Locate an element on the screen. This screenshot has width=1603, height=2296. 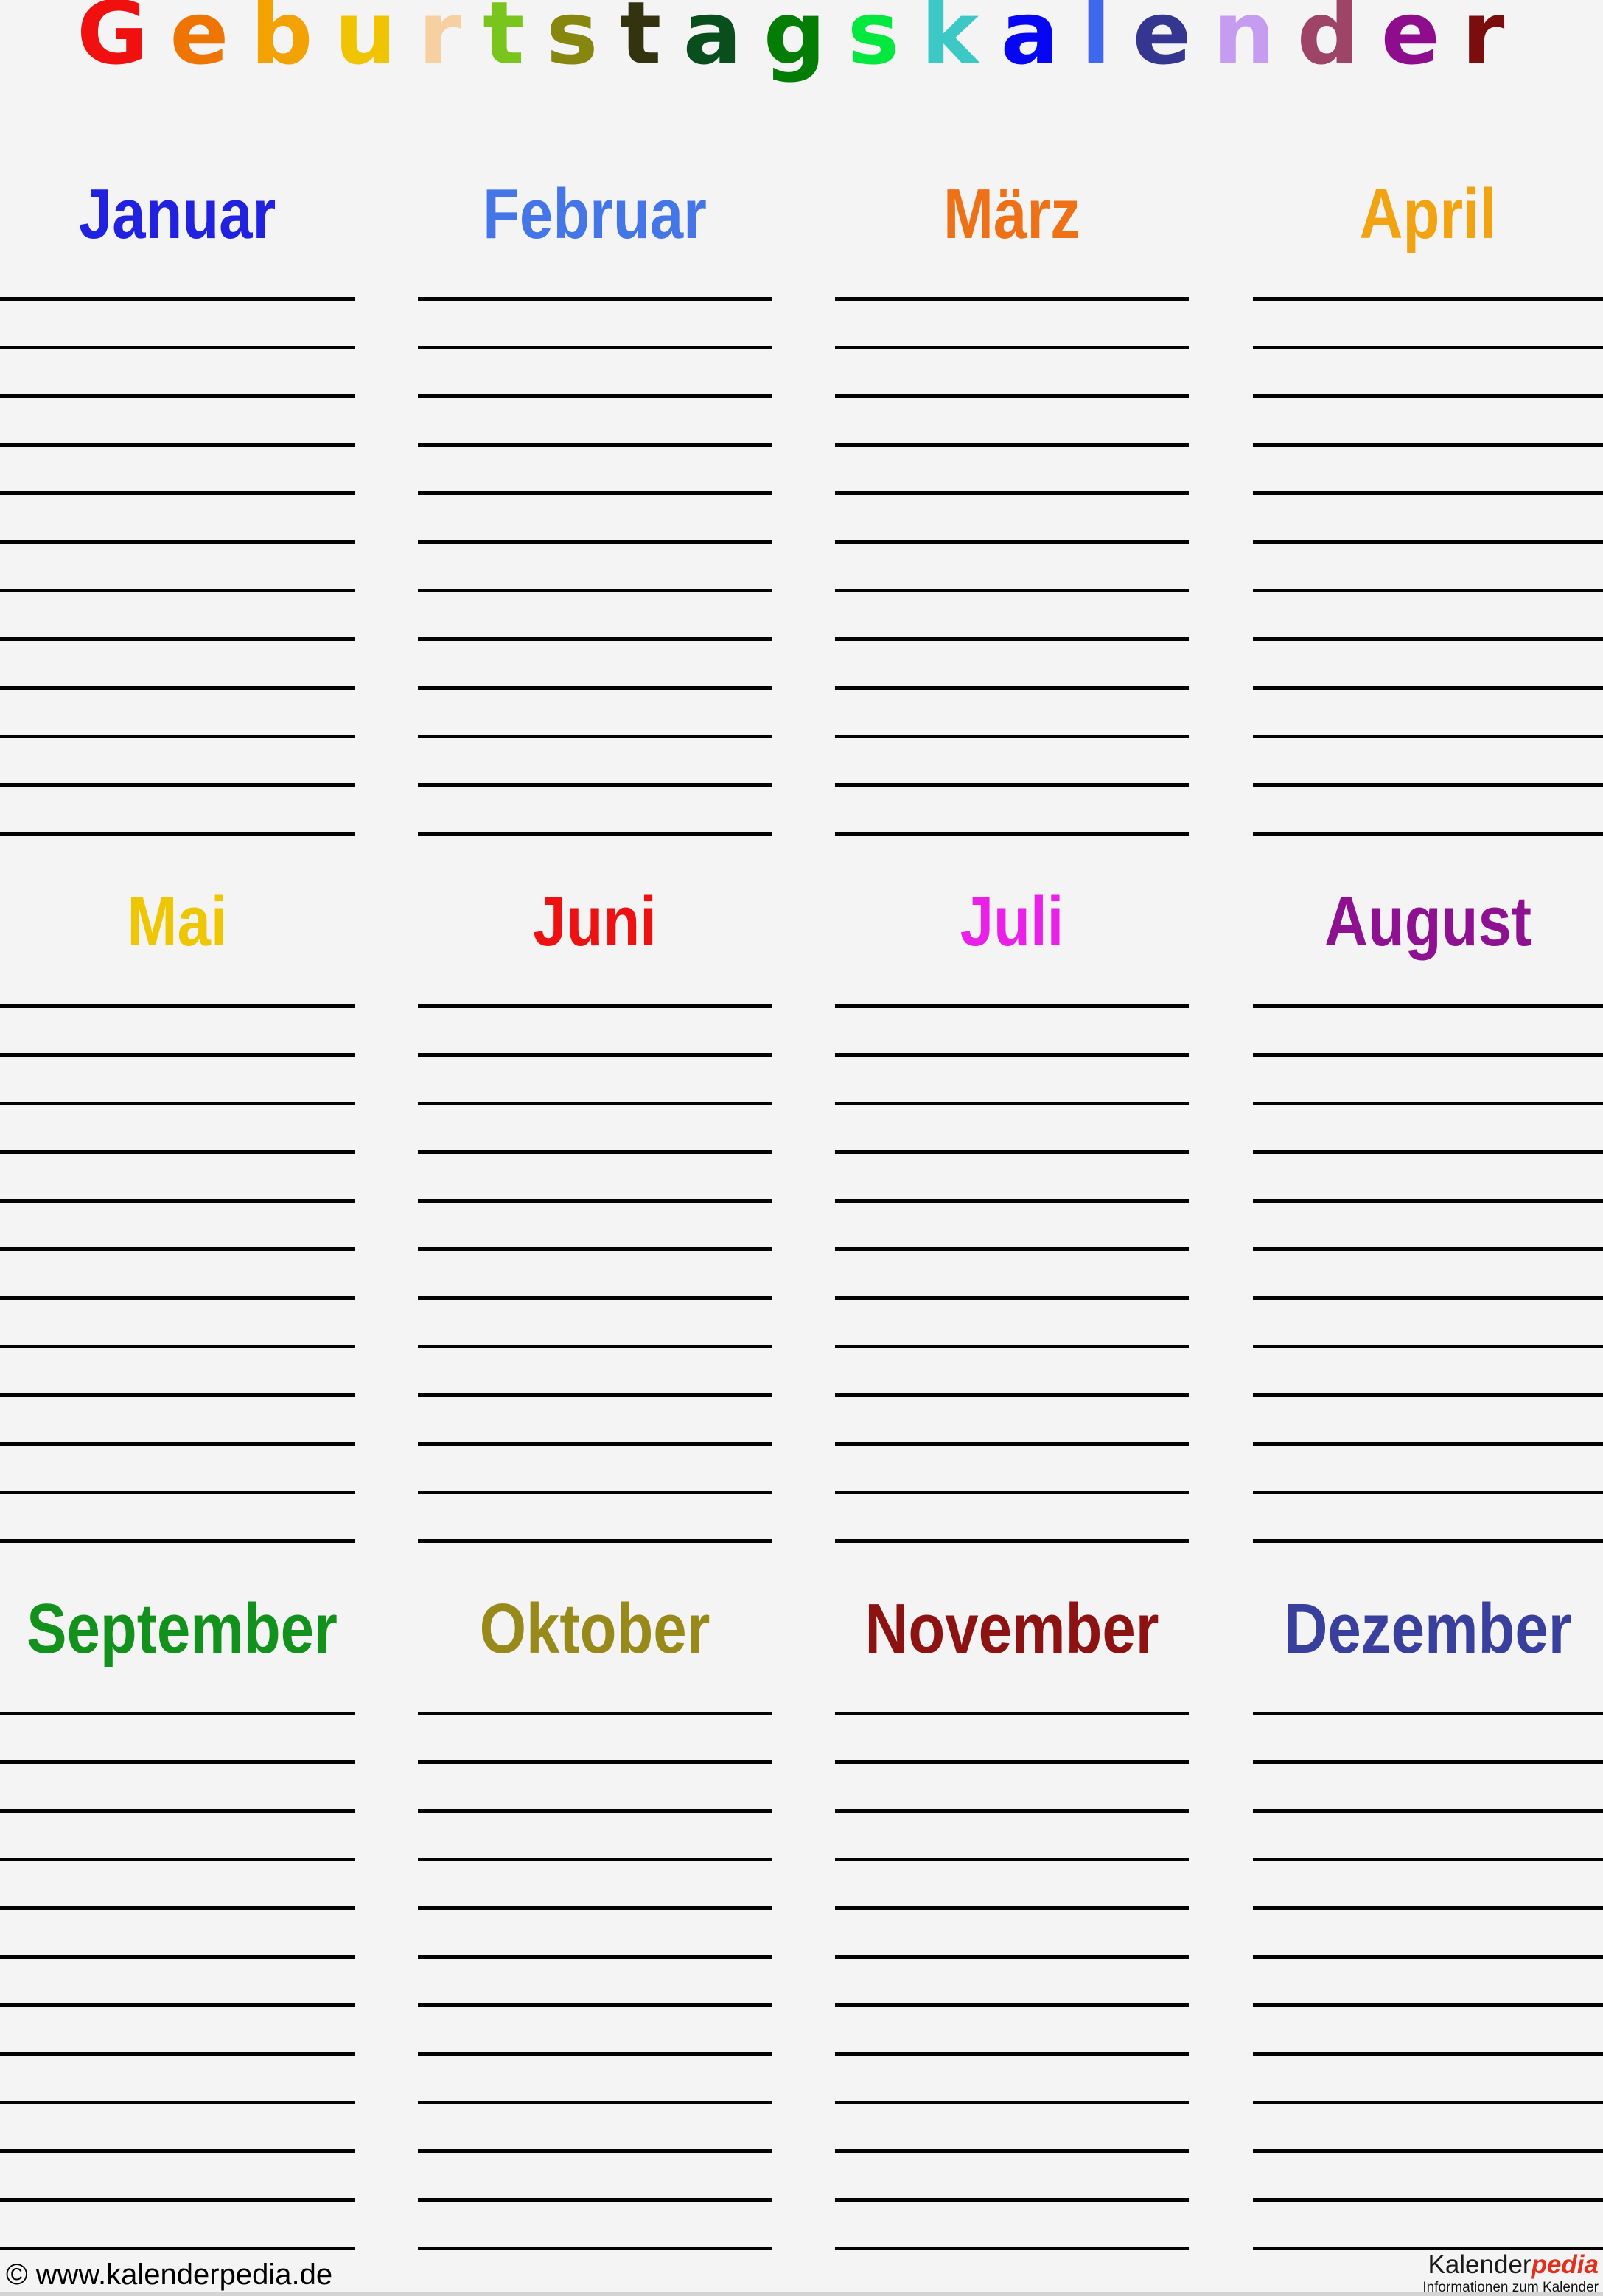
logo-text-black: Kalender is located at coordinates (1480, 2264).